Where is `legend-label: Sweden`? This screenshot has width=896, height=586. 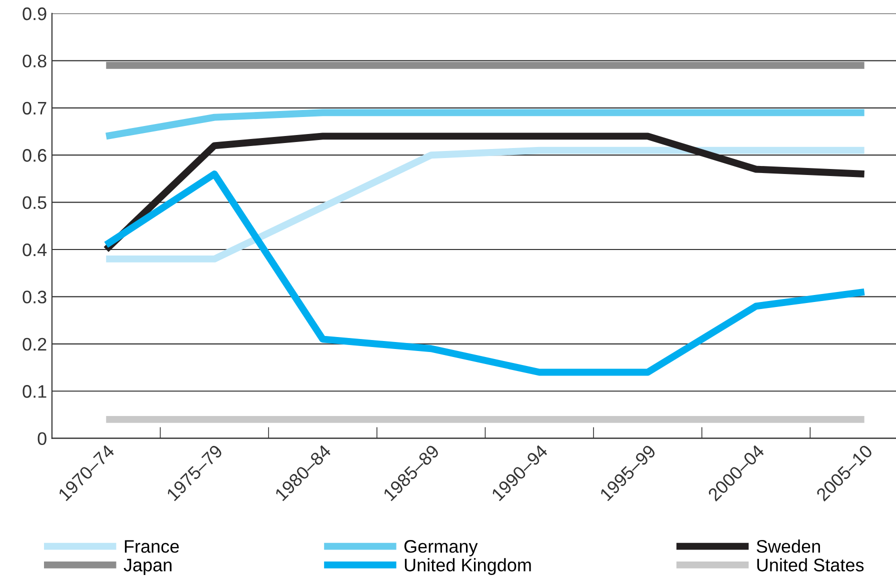
legend-label: Sweden is located at coordinates (788, 546).